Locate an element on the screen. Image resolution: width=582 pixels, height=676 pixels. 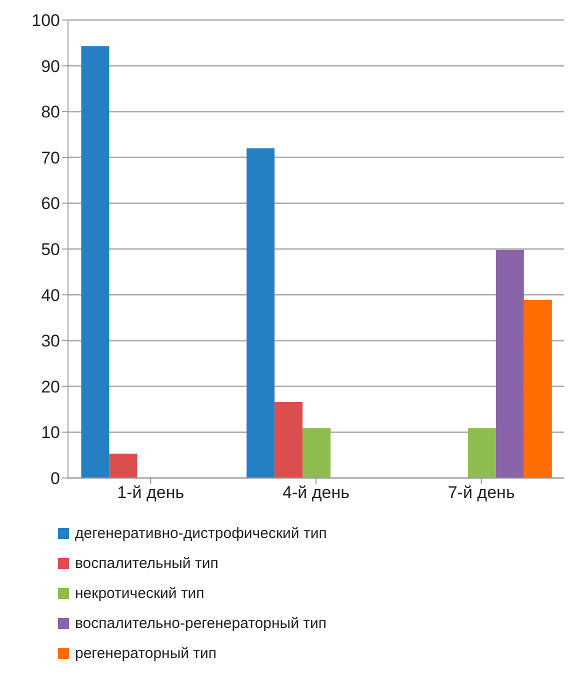
y-tick-label: 40 is located at coordinates (50, 295).